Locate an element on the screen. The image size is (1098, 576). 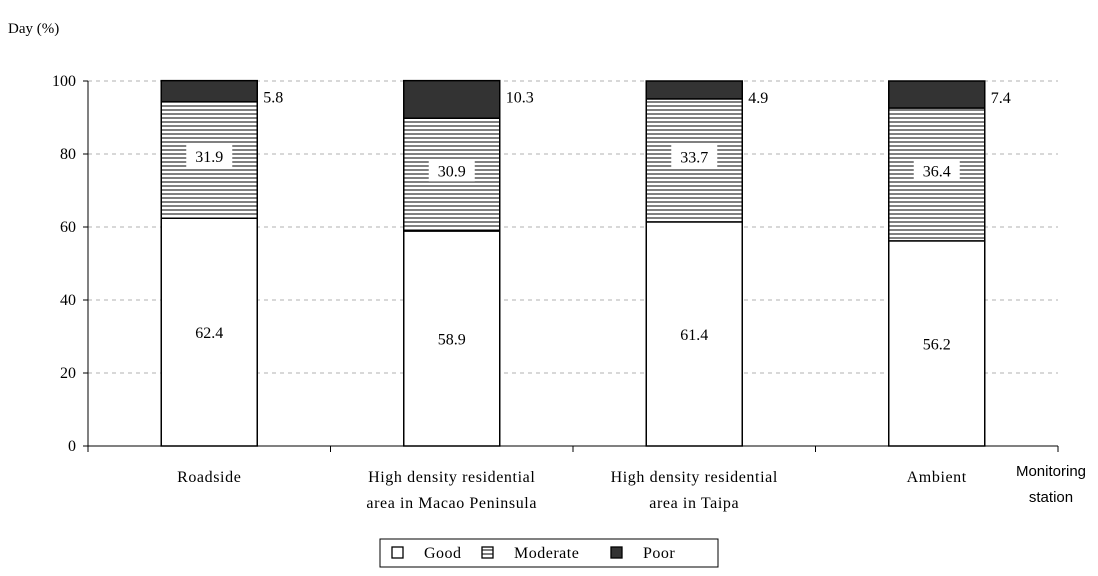
data-label: 56.2 is located at coordinates (937, 344).